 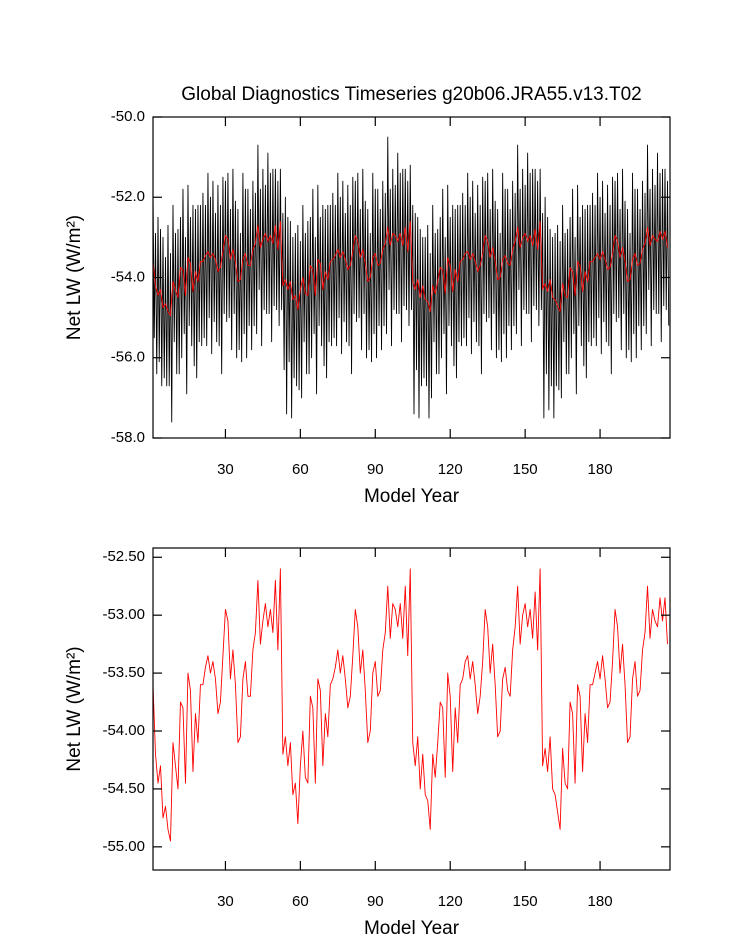 I want to click on y-tick-label: -54.0, so click(x=128, y=276).